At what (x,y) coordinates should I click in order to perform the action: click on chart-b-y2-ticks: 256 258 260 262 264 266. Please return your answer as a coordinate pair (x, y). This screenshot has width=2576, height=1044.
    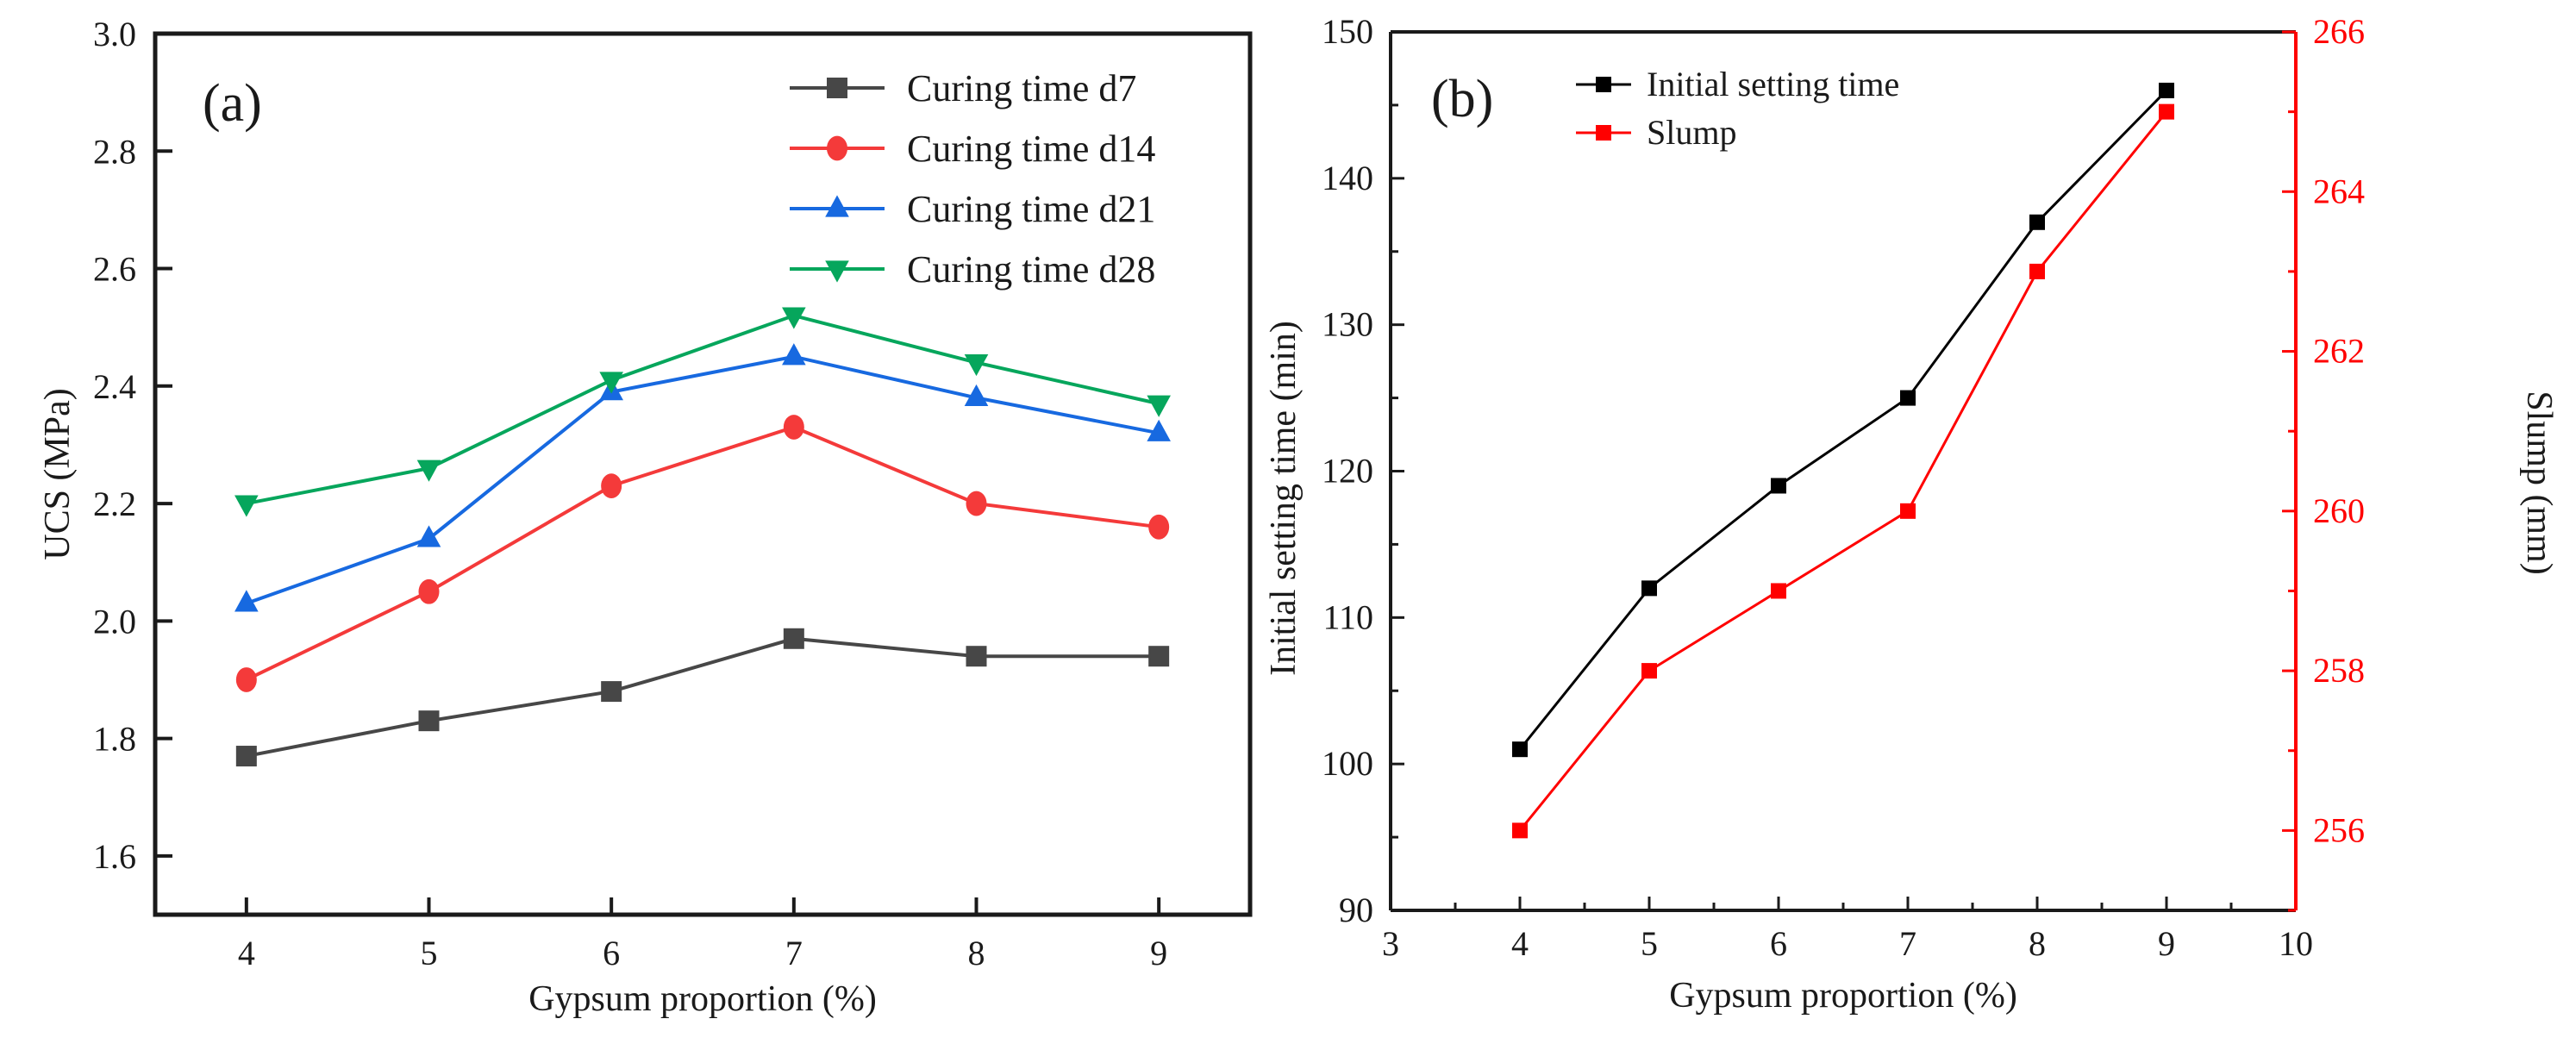
    Looking at the image, I should click on (2323, 462).